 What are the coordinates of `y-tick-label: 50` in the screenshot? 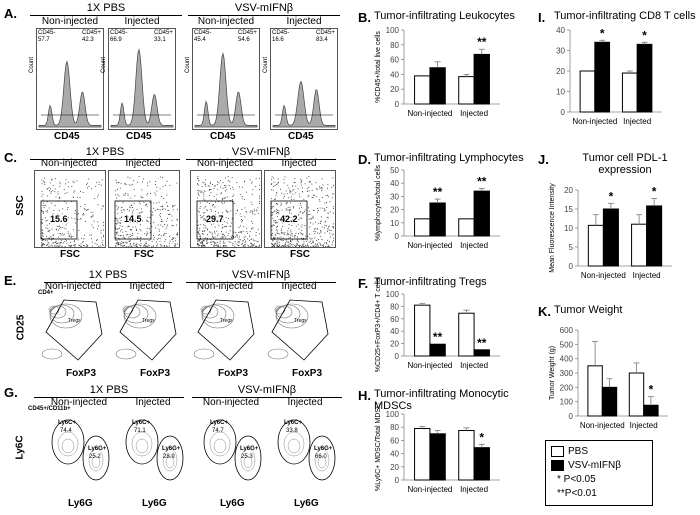 It's located at (394, 170).